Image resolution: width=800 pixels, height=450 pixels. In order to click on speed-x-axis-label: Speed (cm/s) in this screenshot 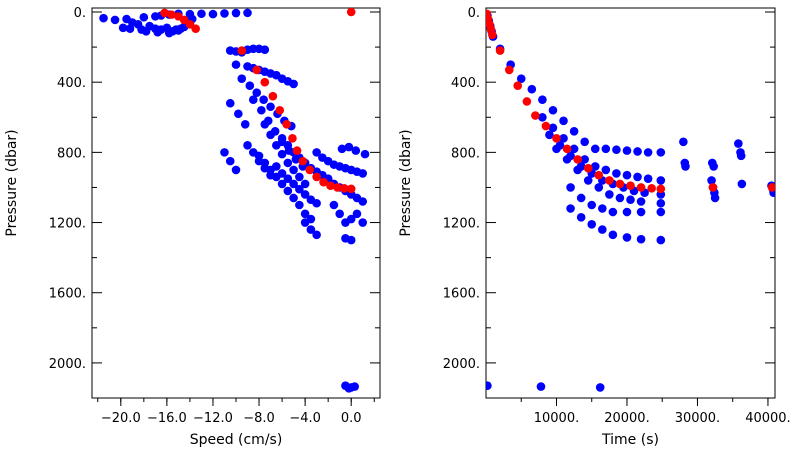, I will do `click(236, 440)`.